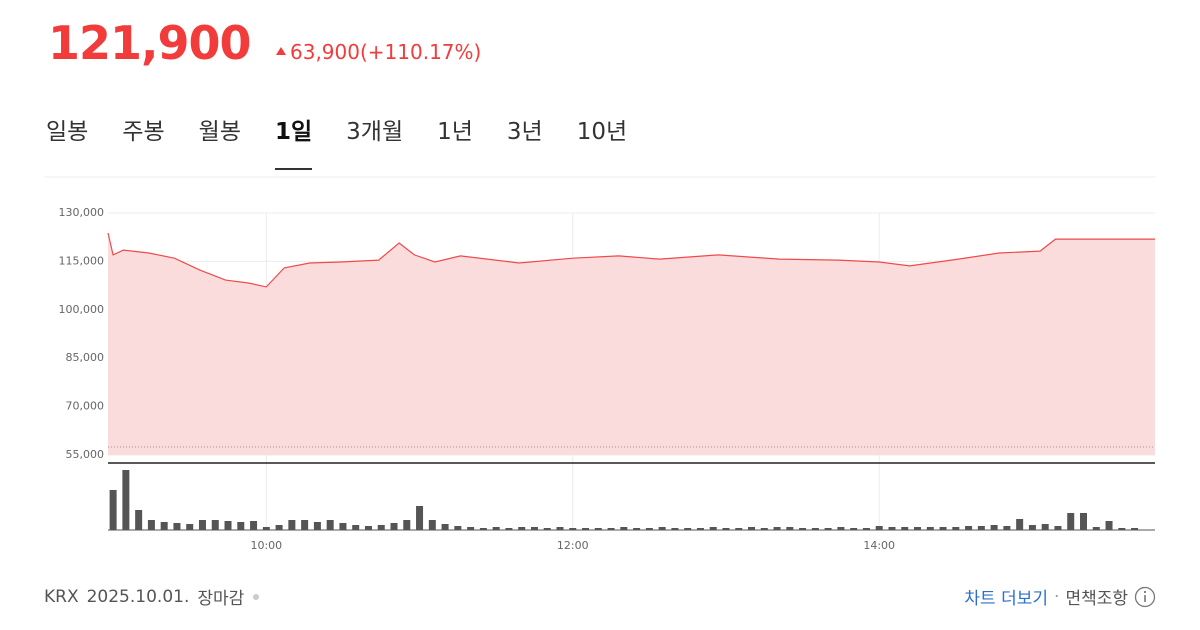  What do you see at coordinates (293, 141) in the screenshot?
I see `period-tab: 1일` at bounding box center [293, 141].